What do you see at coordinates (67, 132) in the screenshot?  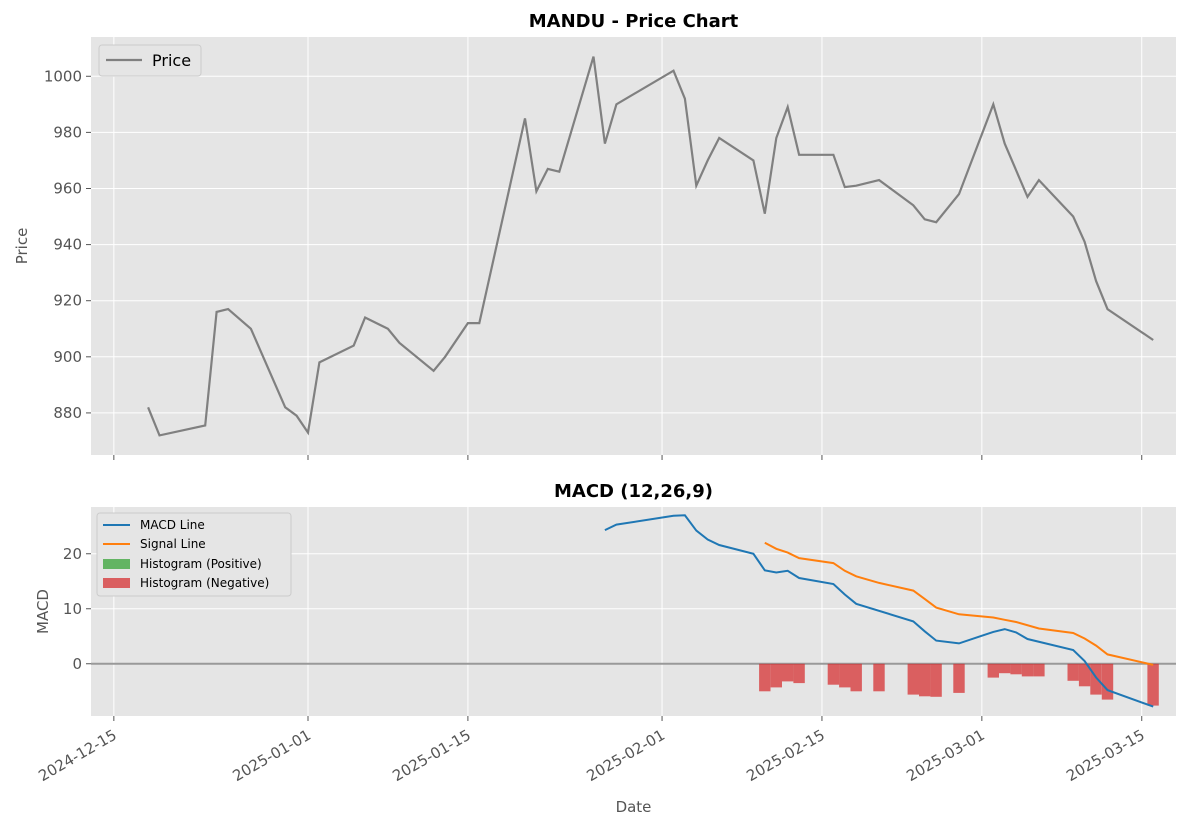 I see `y-tick-label: 980` at bounding box center [67, 132].